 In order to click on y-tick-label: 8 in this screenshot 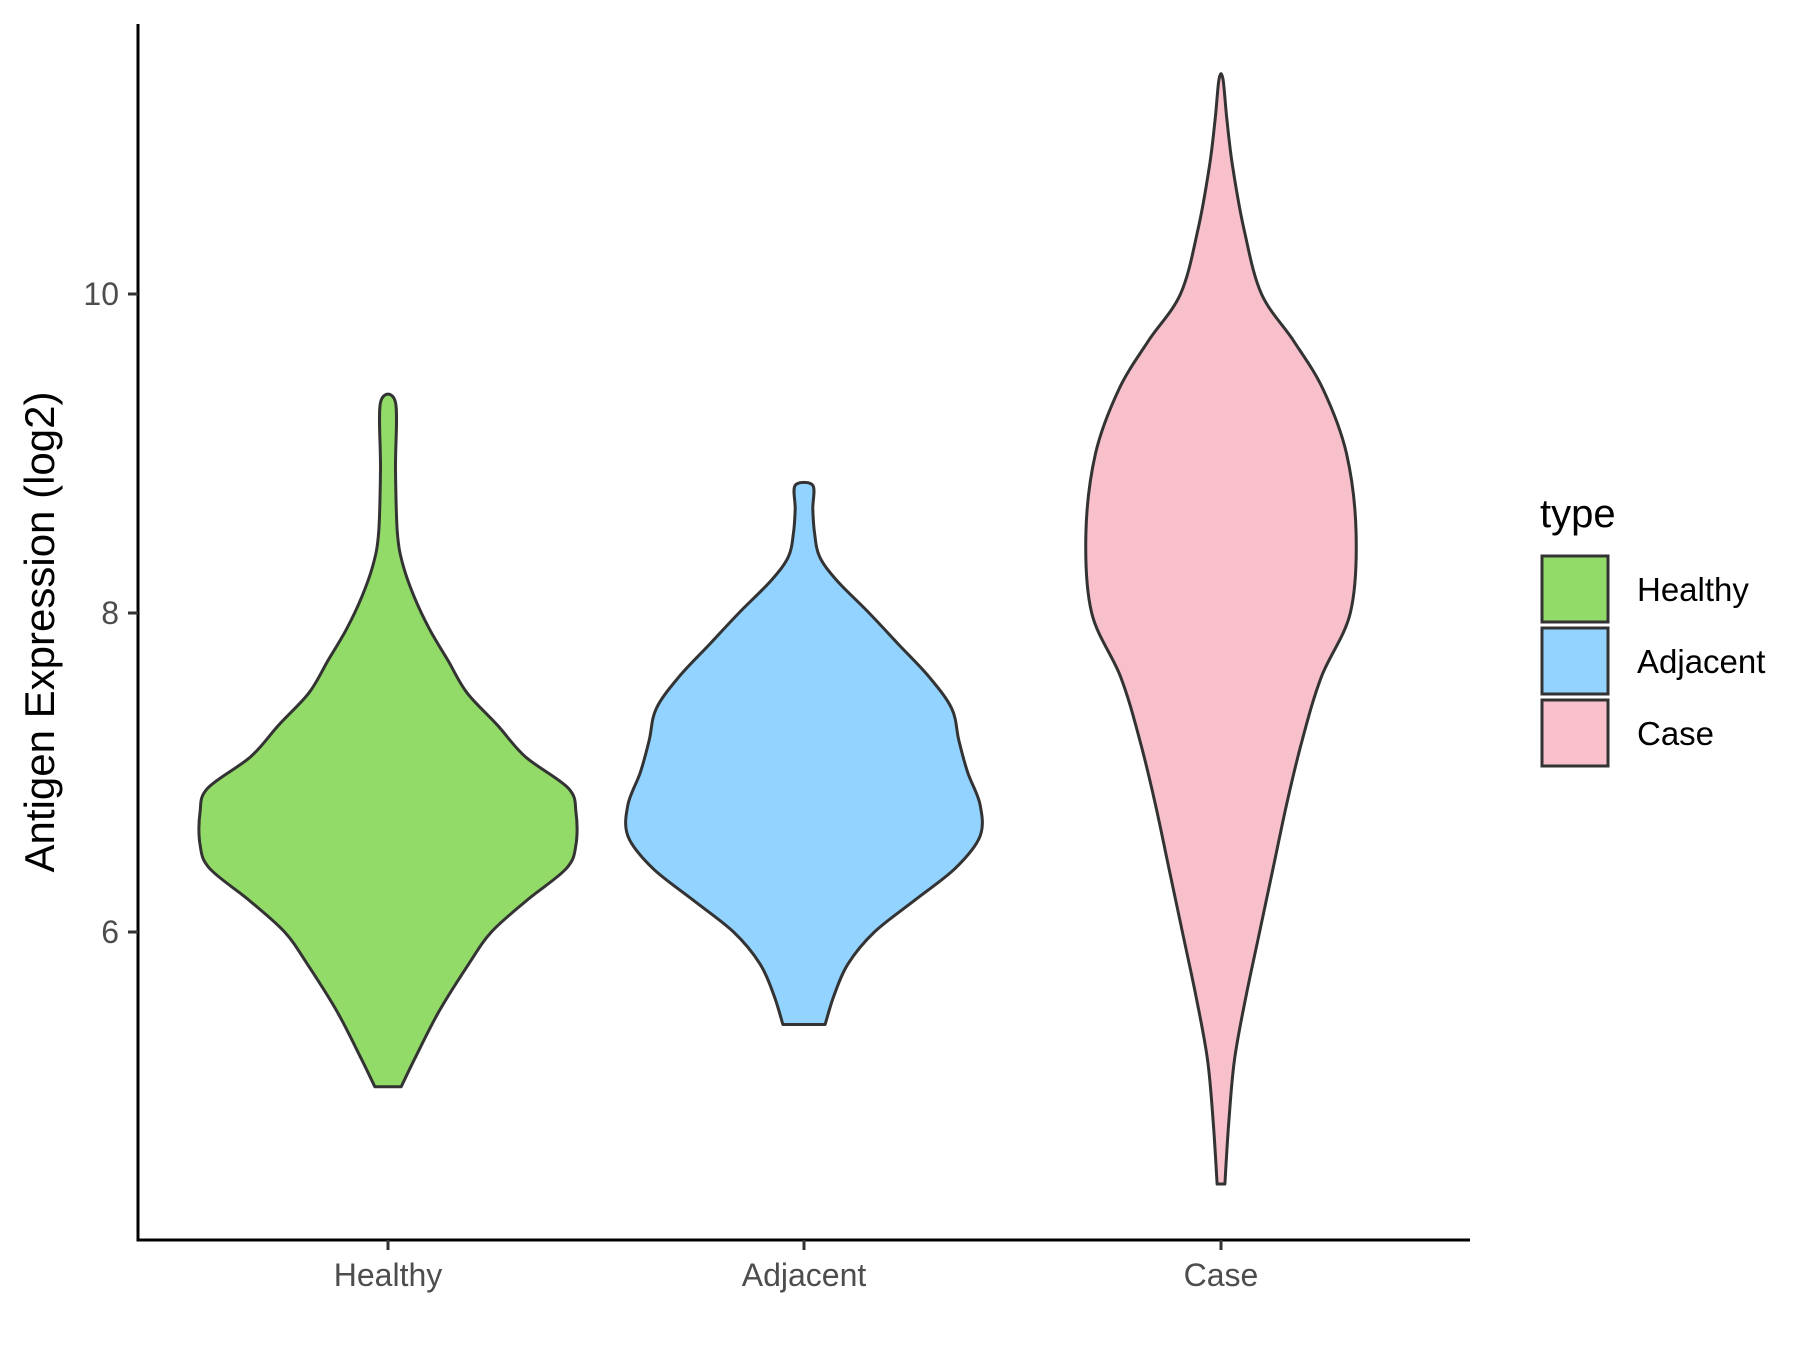, I will do `click(110, 613)`.